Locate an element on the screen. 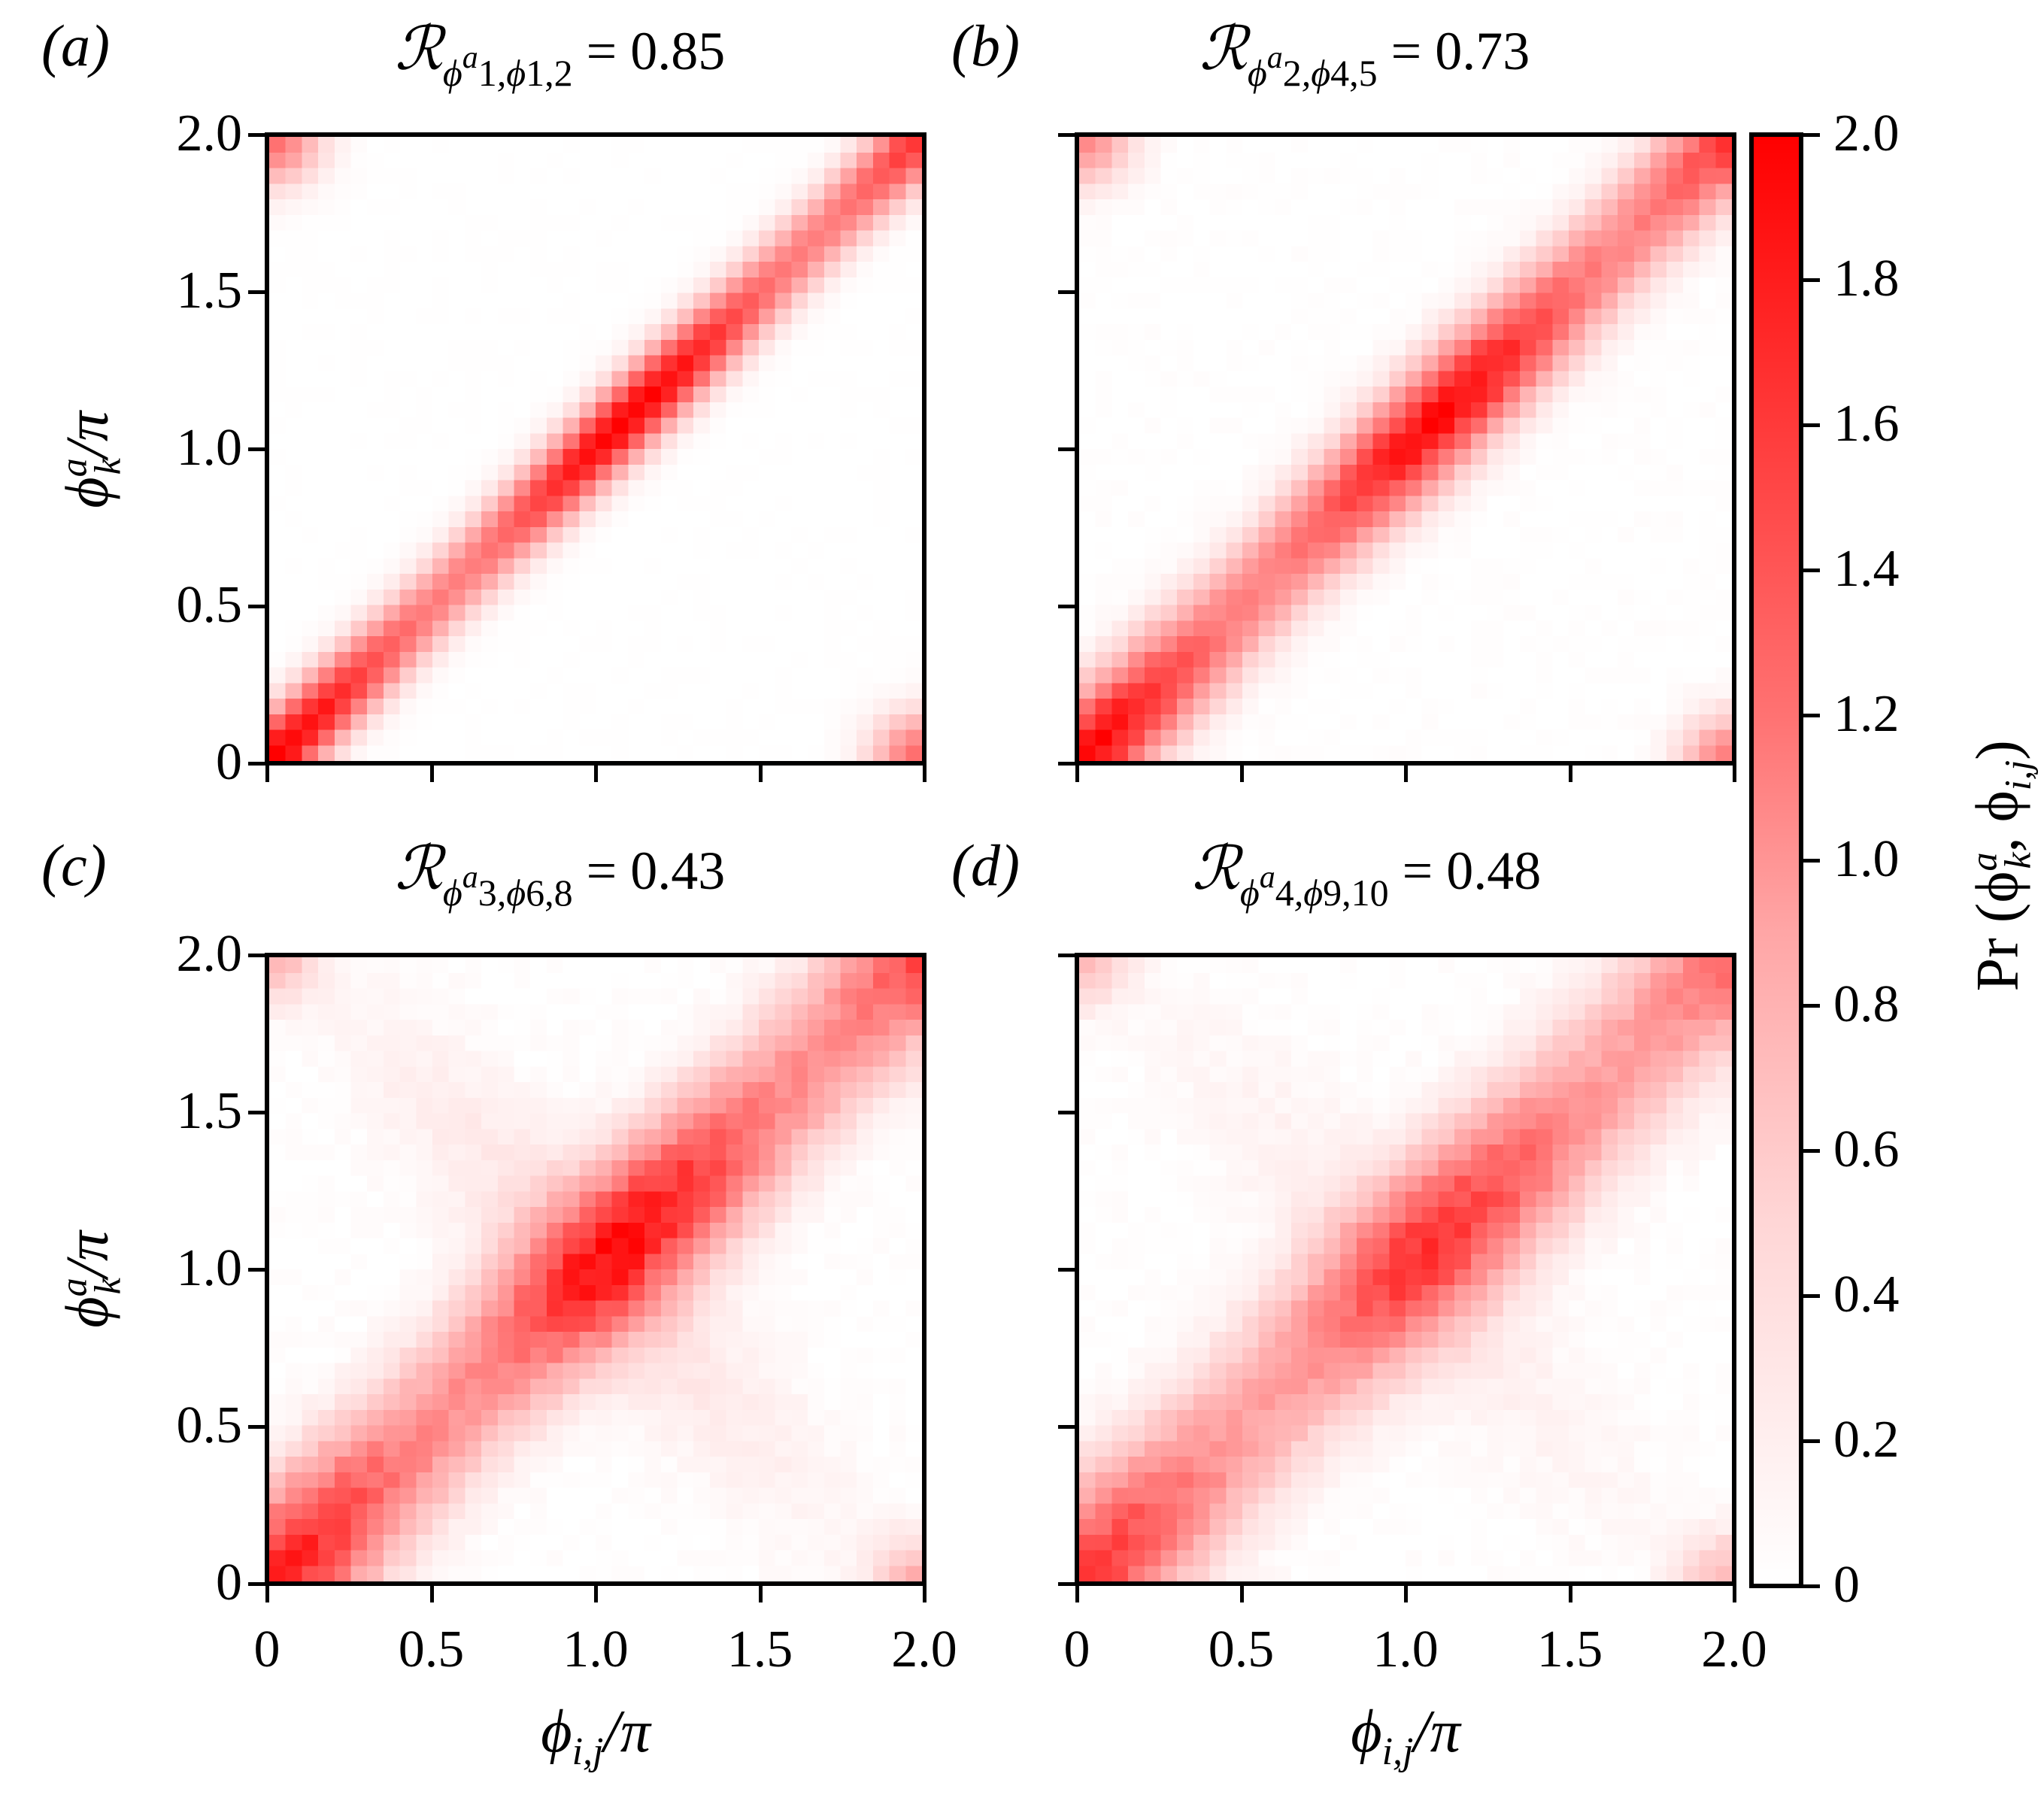  panel-c-letter: (c) is located at coordinates (74, 865).